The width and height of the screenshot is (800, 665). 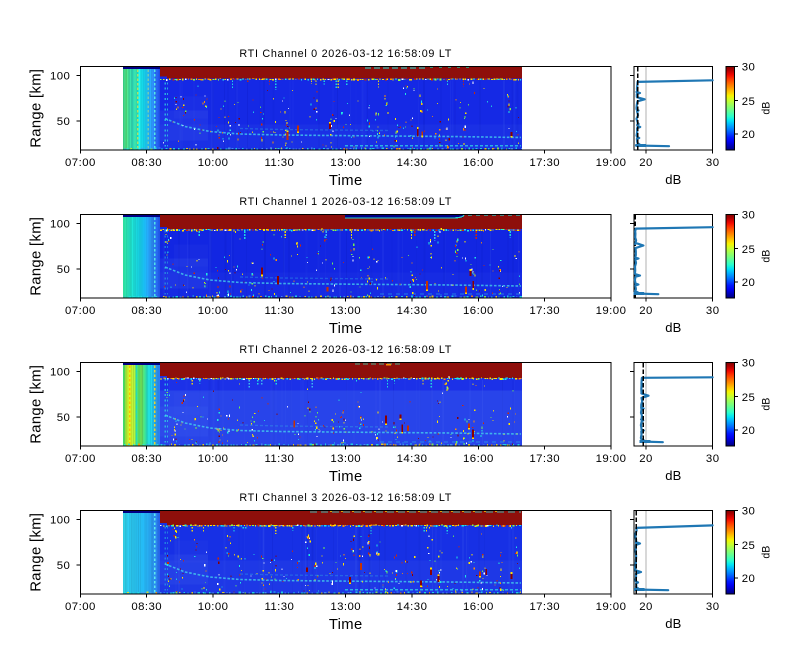 I want to click on svg-text:RTI Channel 0 2026-03-12 16:58: RTI Channel 0 2026-03-12 16:58:09 LT, so click(x=345, y=54).